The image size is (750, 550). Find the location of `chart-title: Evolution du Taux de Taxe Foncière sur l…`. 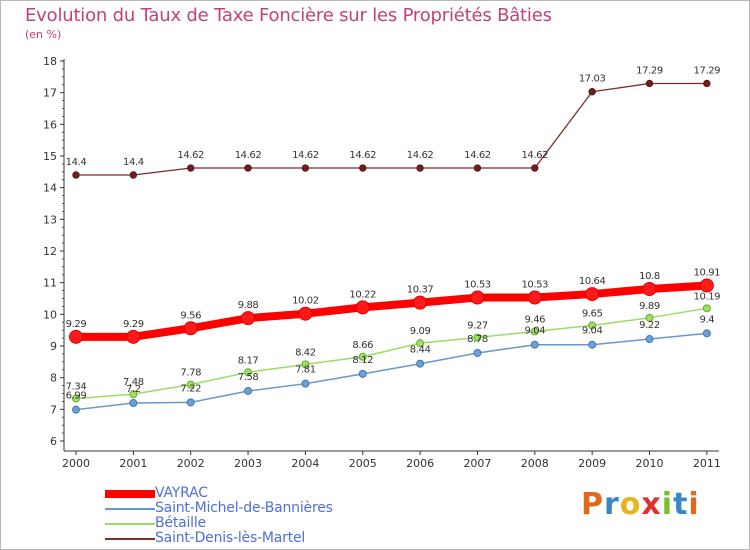

chart-title: Evolution du Taux de Taxe Foncière sur l… is located at coordinates (288, 15).